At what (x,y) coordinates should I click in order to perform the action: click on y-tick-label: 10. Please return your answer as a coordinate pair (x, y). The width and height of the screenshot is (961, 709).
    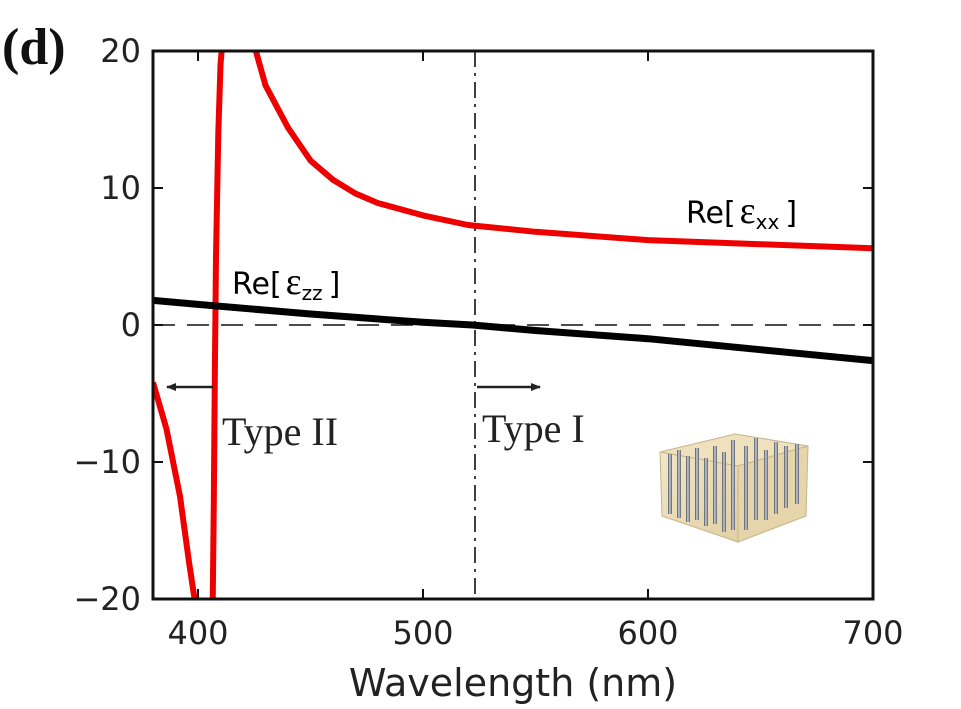
    Looking at the image, I should click on (120, 188).